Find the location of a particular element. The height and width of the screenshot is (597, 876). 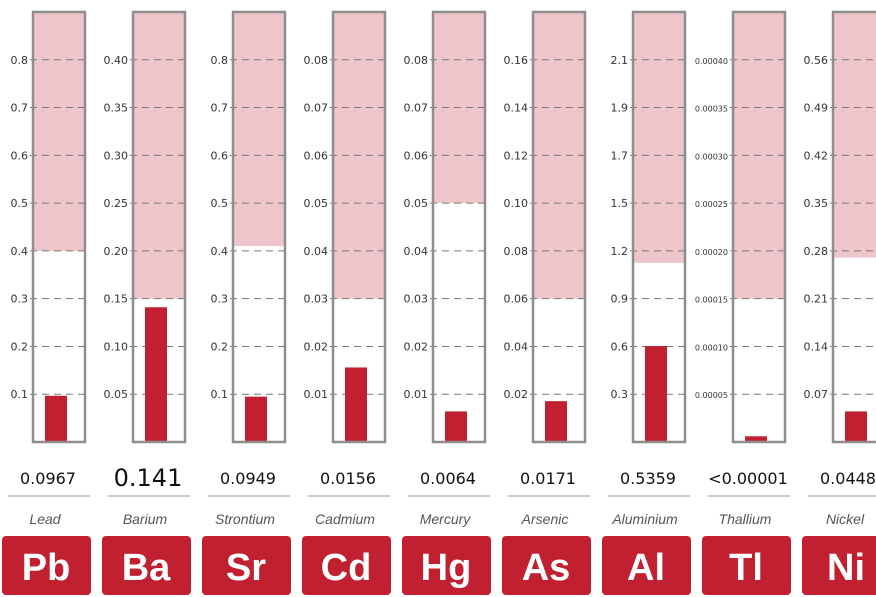

cadmium-tick-label: 0.05 is located at coordinates (316, 203).